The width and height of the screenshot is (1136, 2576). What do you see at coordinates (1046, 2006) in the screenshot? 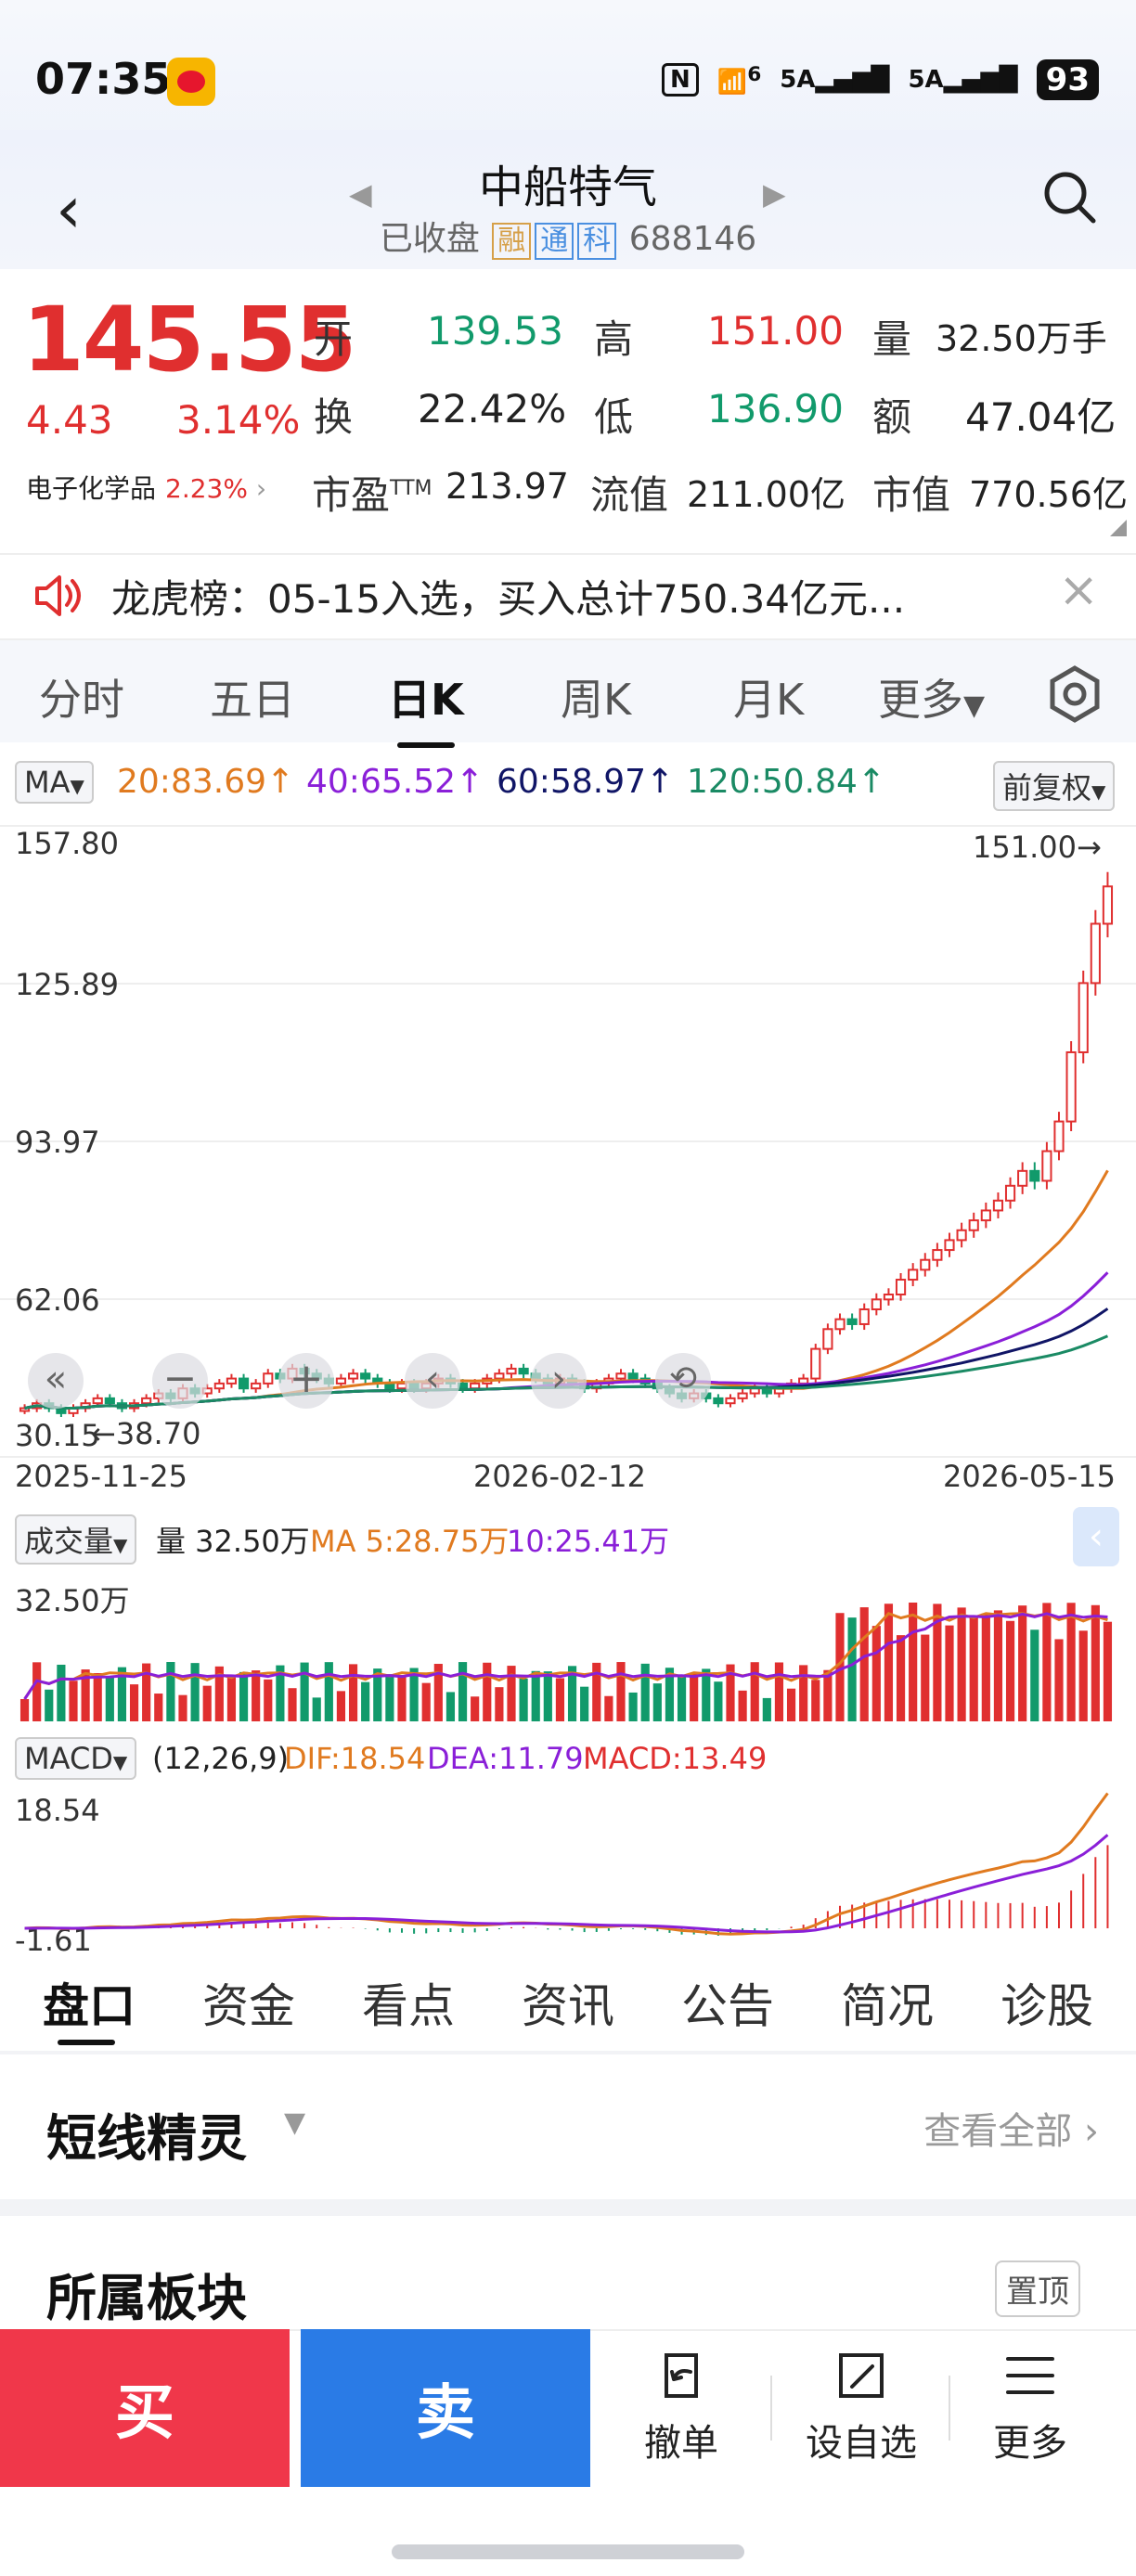
I see `tab-diagnosis: 诊股` at bounding box center [1046, 2006].